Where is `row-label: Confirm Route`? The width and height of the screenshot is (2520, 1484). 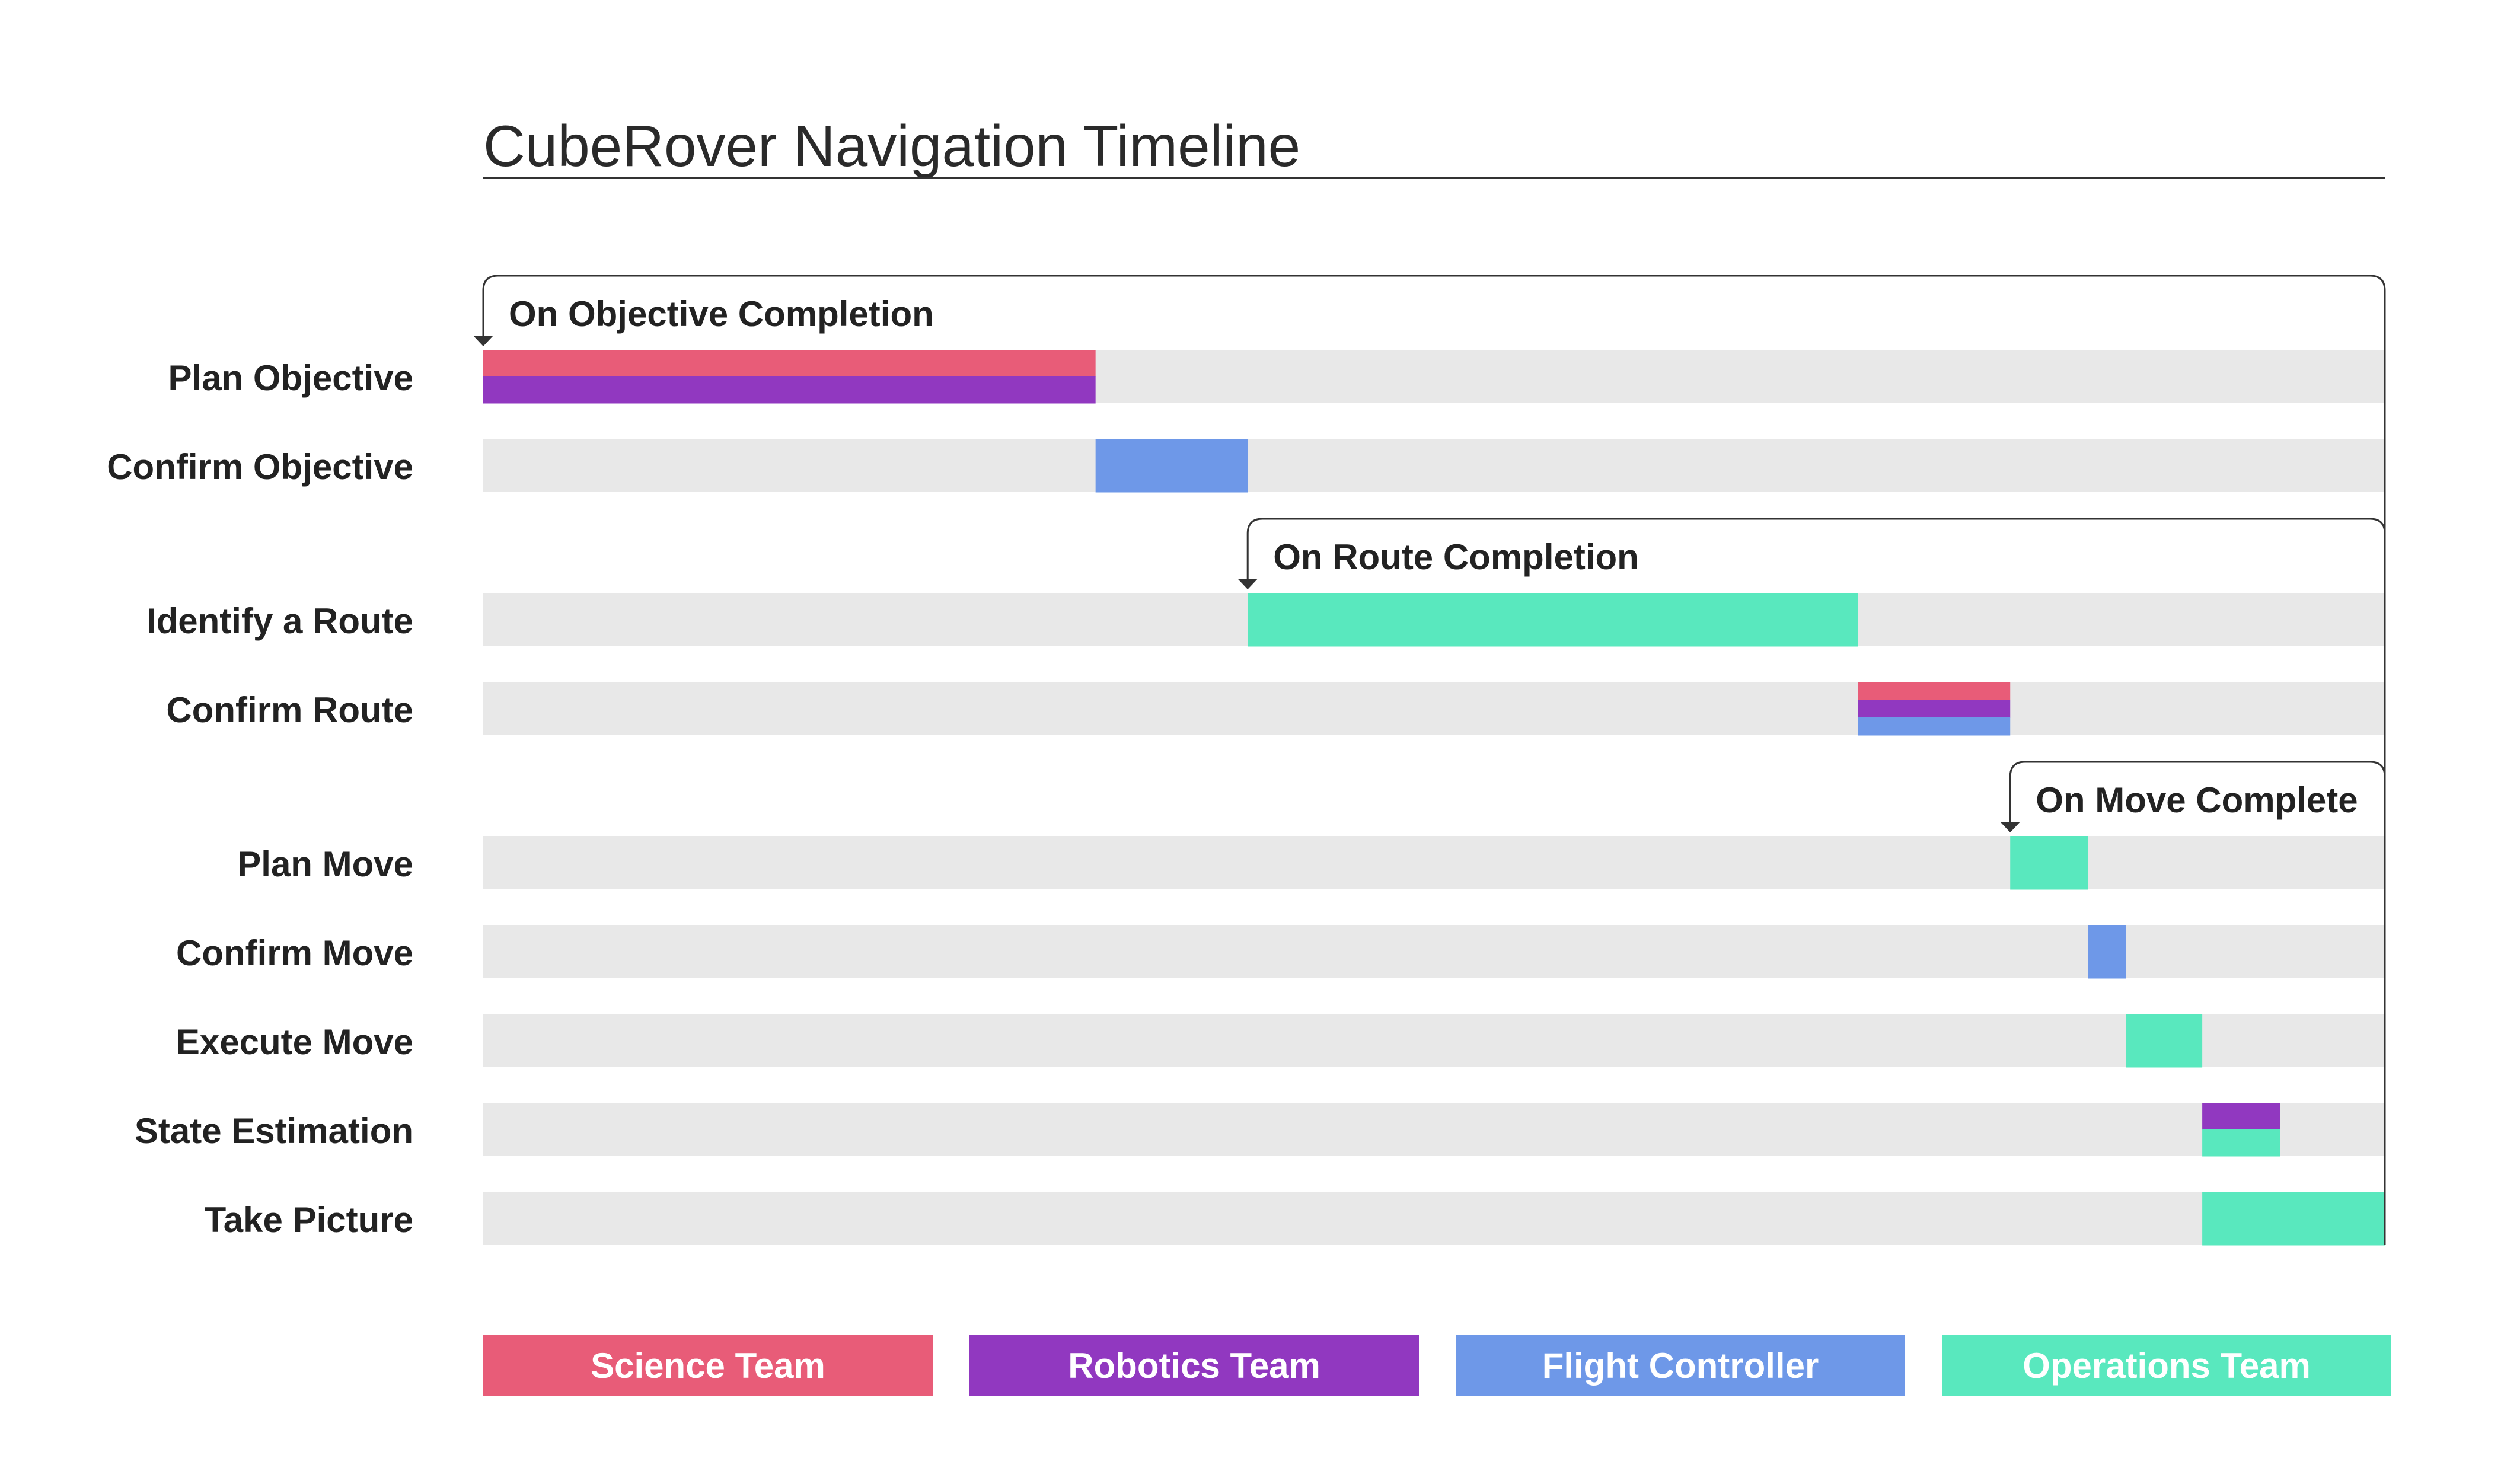
row-label: Confirm Route is located at coordinates (289, 710).